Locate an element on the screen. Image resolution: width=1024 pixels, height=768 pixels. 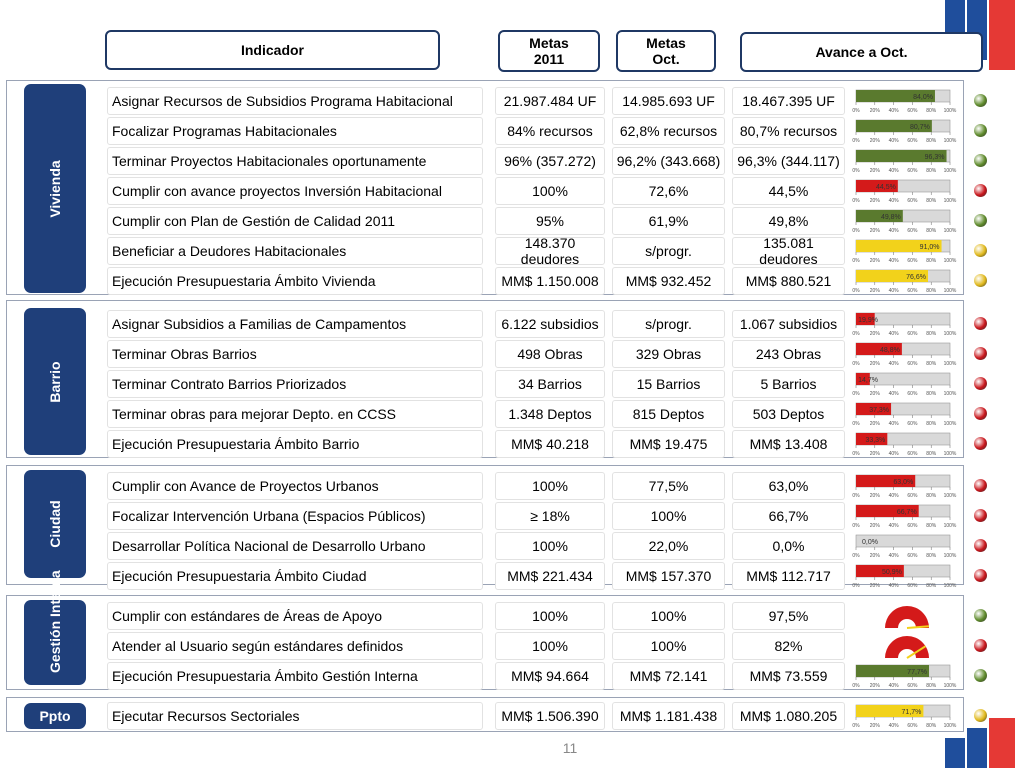
meta-oct: MM$ 1.181.438 is located at coordinates (668, 716).